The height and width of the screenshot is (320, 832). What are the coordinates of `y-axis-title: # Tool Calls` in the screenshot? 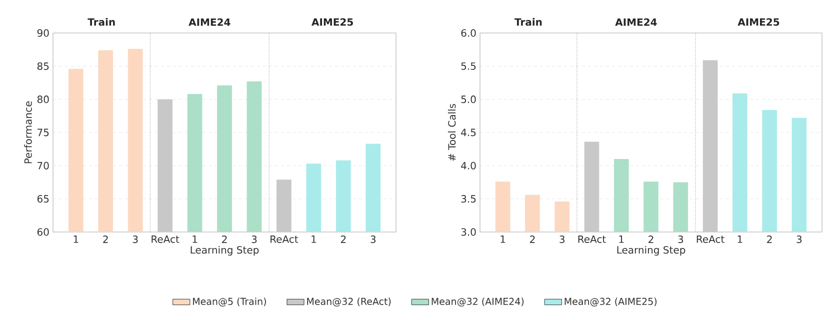 It's located at (452, 132).